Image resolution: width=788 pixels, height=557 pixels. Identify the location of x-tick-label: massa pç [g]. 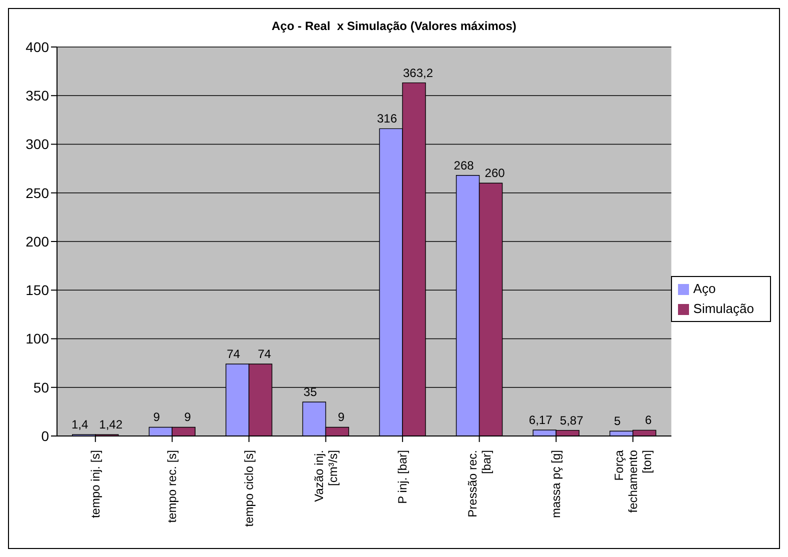
(556, 484).